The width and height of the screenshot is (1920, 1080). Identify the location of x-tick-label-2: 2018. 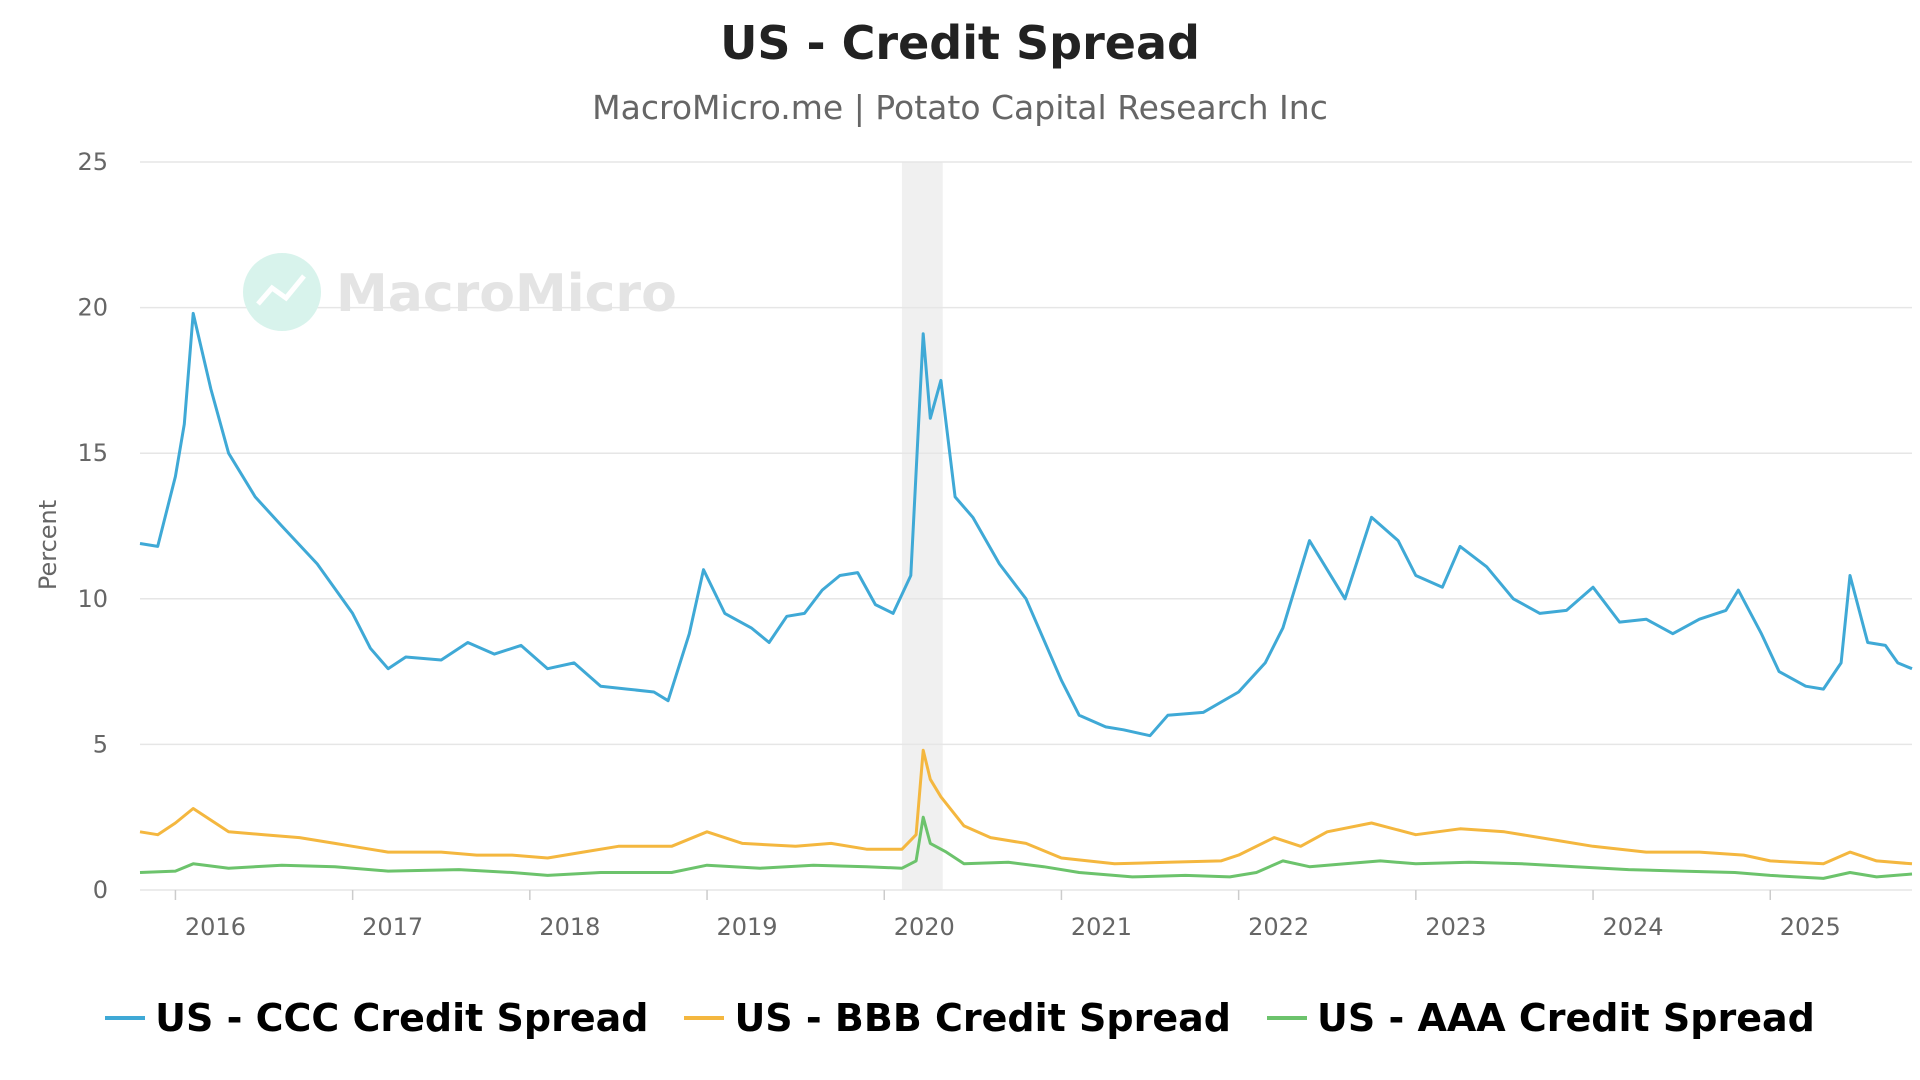
(569, 927).